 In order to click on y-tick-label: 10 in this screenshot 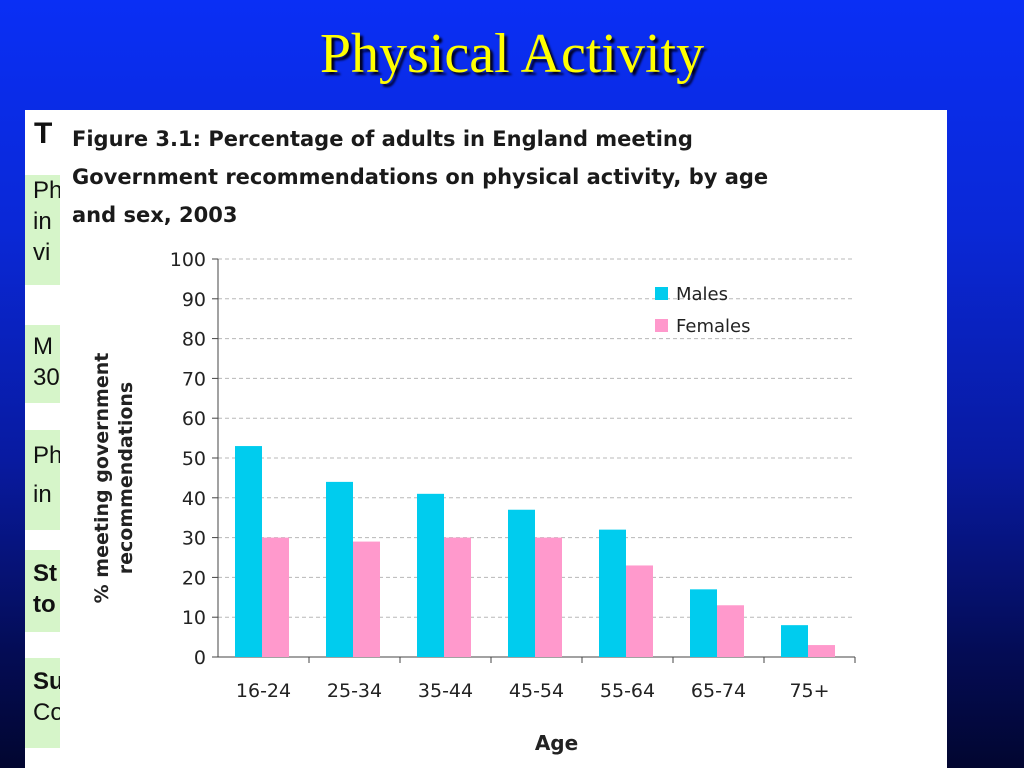, I will do `click(194, 618)`.